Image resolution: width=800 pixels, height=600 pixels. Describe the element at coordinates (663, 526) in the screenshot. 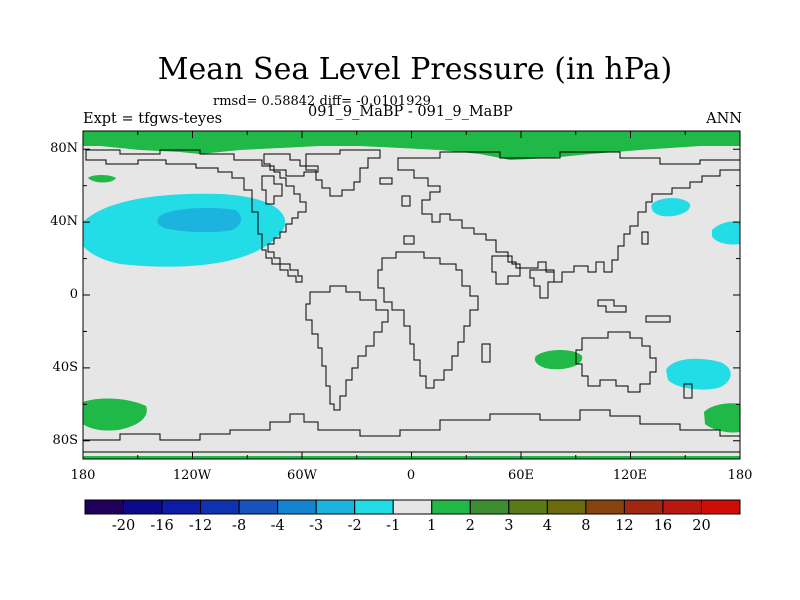

I see `colorbar-label: 16` at that location.